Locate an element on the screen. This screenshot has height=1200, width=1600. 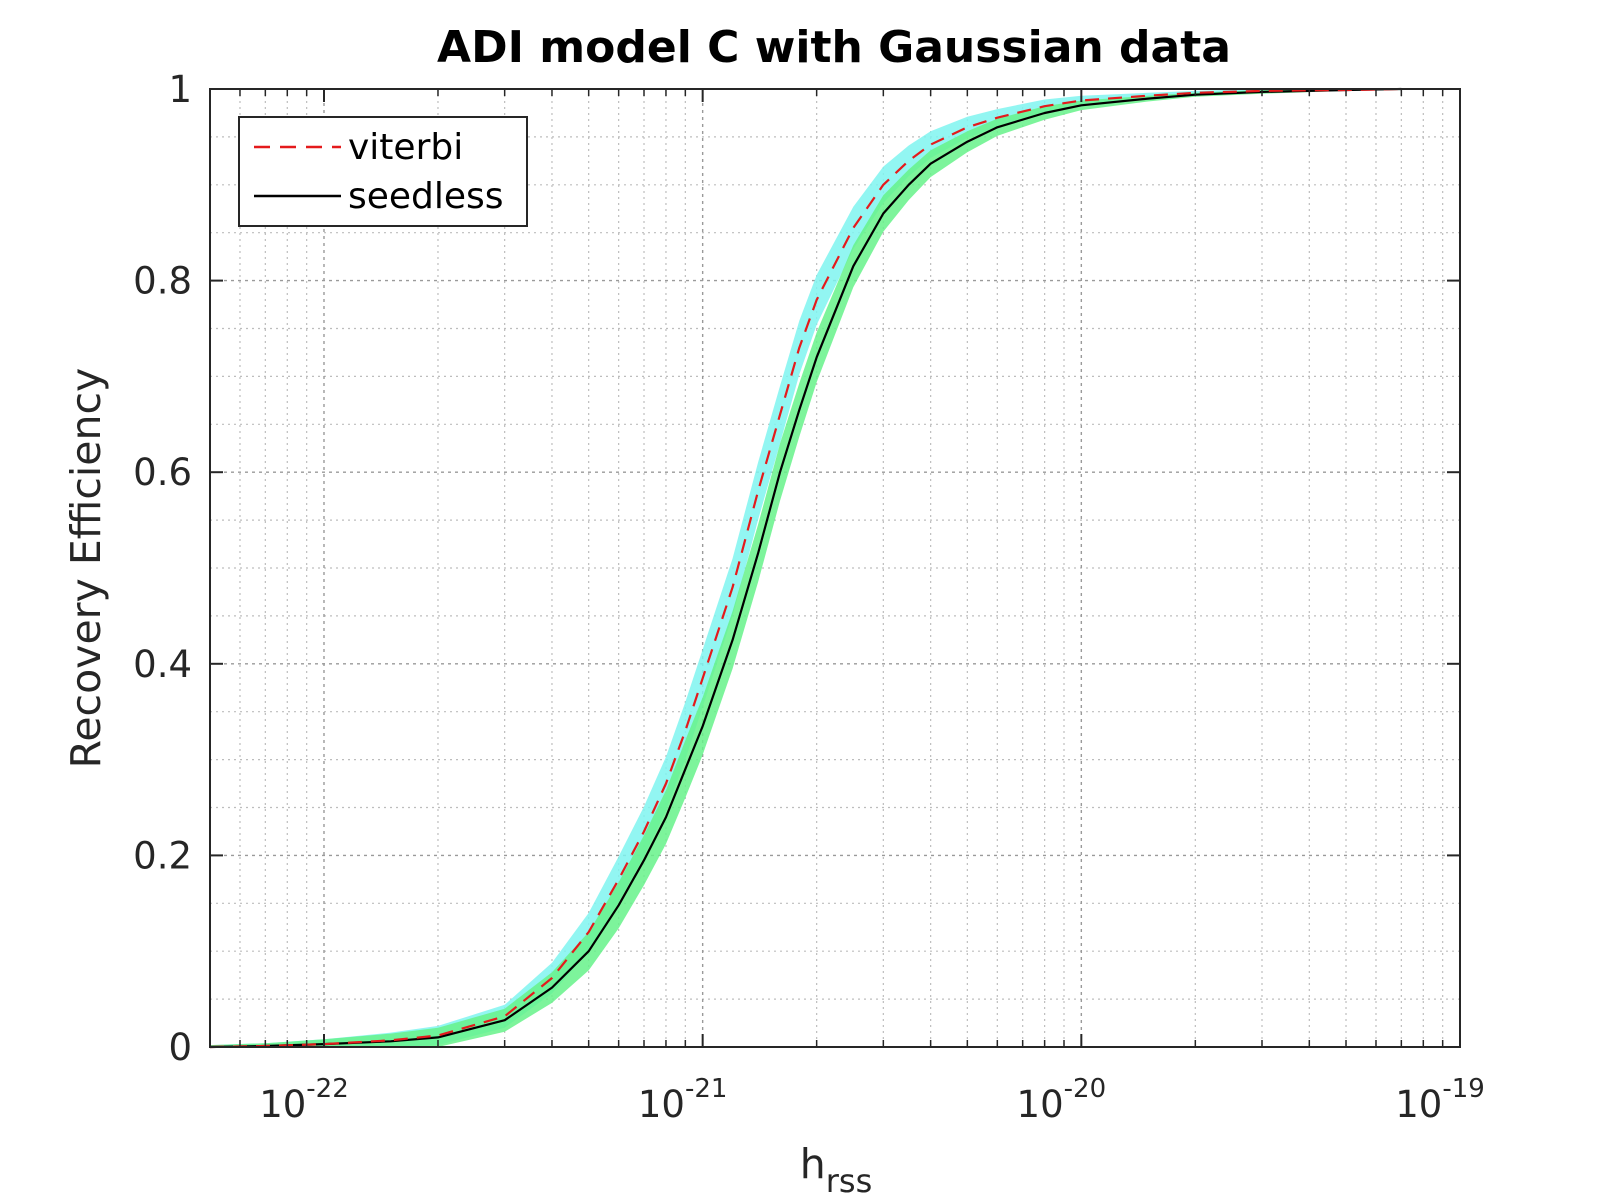
y-axis-label: Recovery Efficiency is located at coordinates (86, 568).